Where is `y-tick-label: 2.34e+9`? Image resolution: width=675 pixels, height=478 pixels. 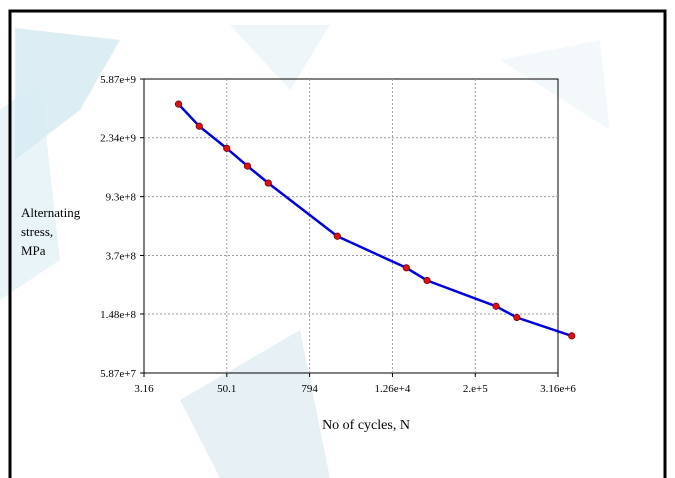
y-tick-label: 2.34e+9 is located at coordinates (118, 139).